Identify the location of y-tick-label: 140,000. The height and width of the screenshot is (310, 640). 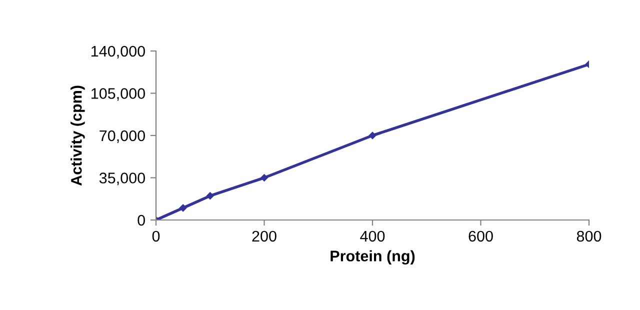
(118, 52).